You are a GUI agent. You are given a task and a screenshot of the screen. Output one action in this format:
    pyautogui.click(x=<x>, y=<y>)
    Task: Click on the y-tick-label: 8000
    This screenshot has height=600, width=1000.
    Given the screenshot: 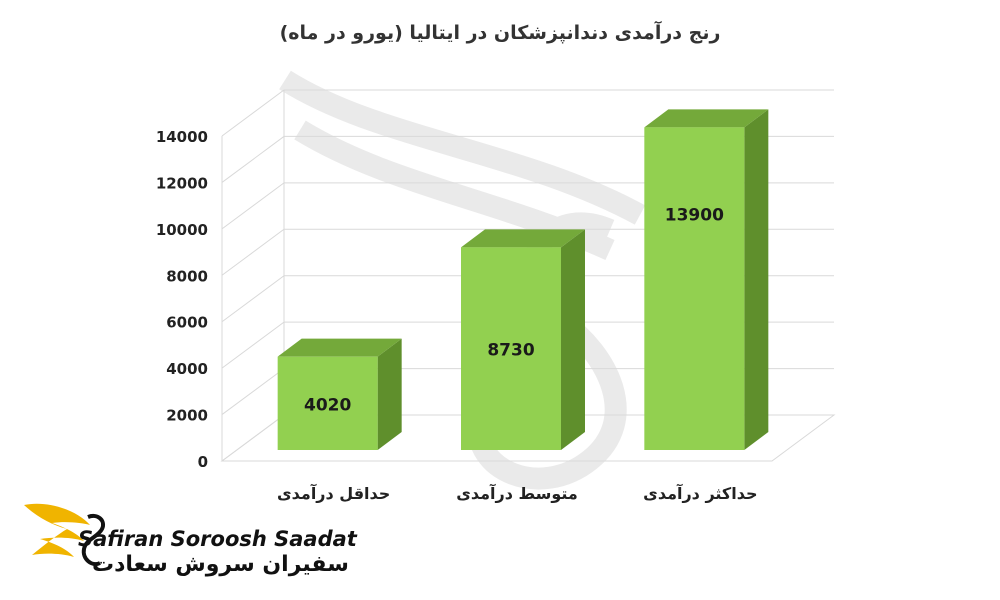 What is the action you would take?
    pyautogui.click(x=187, y=276)
    